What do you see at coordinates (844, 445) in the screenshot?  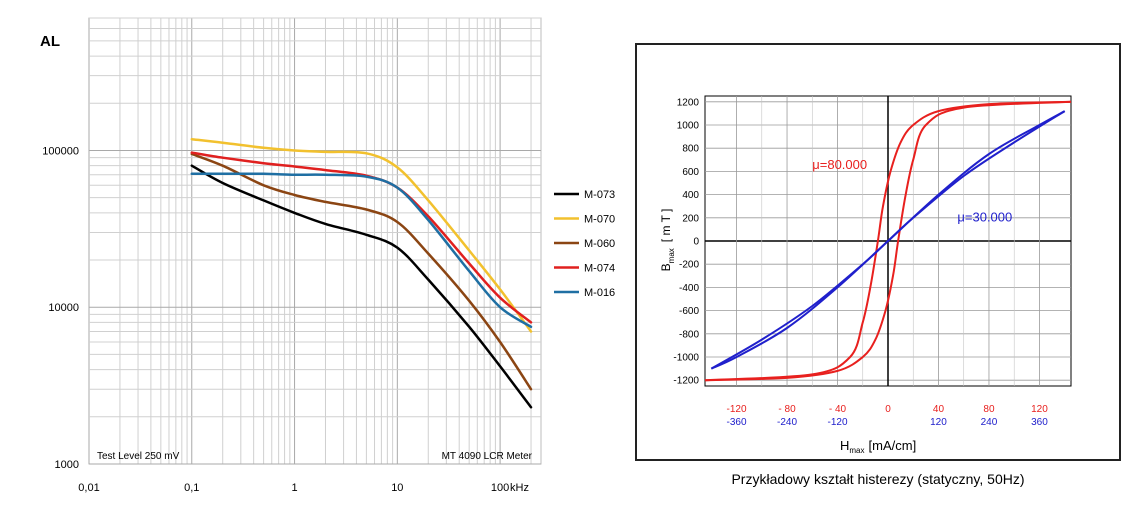 I see `x-axis-label-main: H` at bounding box center [844, 445].